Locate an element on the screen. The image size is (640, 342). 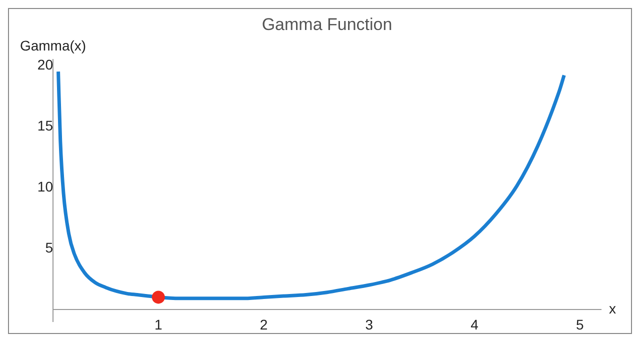
x-tick-label: 3 is located at coordinates (369, 324).